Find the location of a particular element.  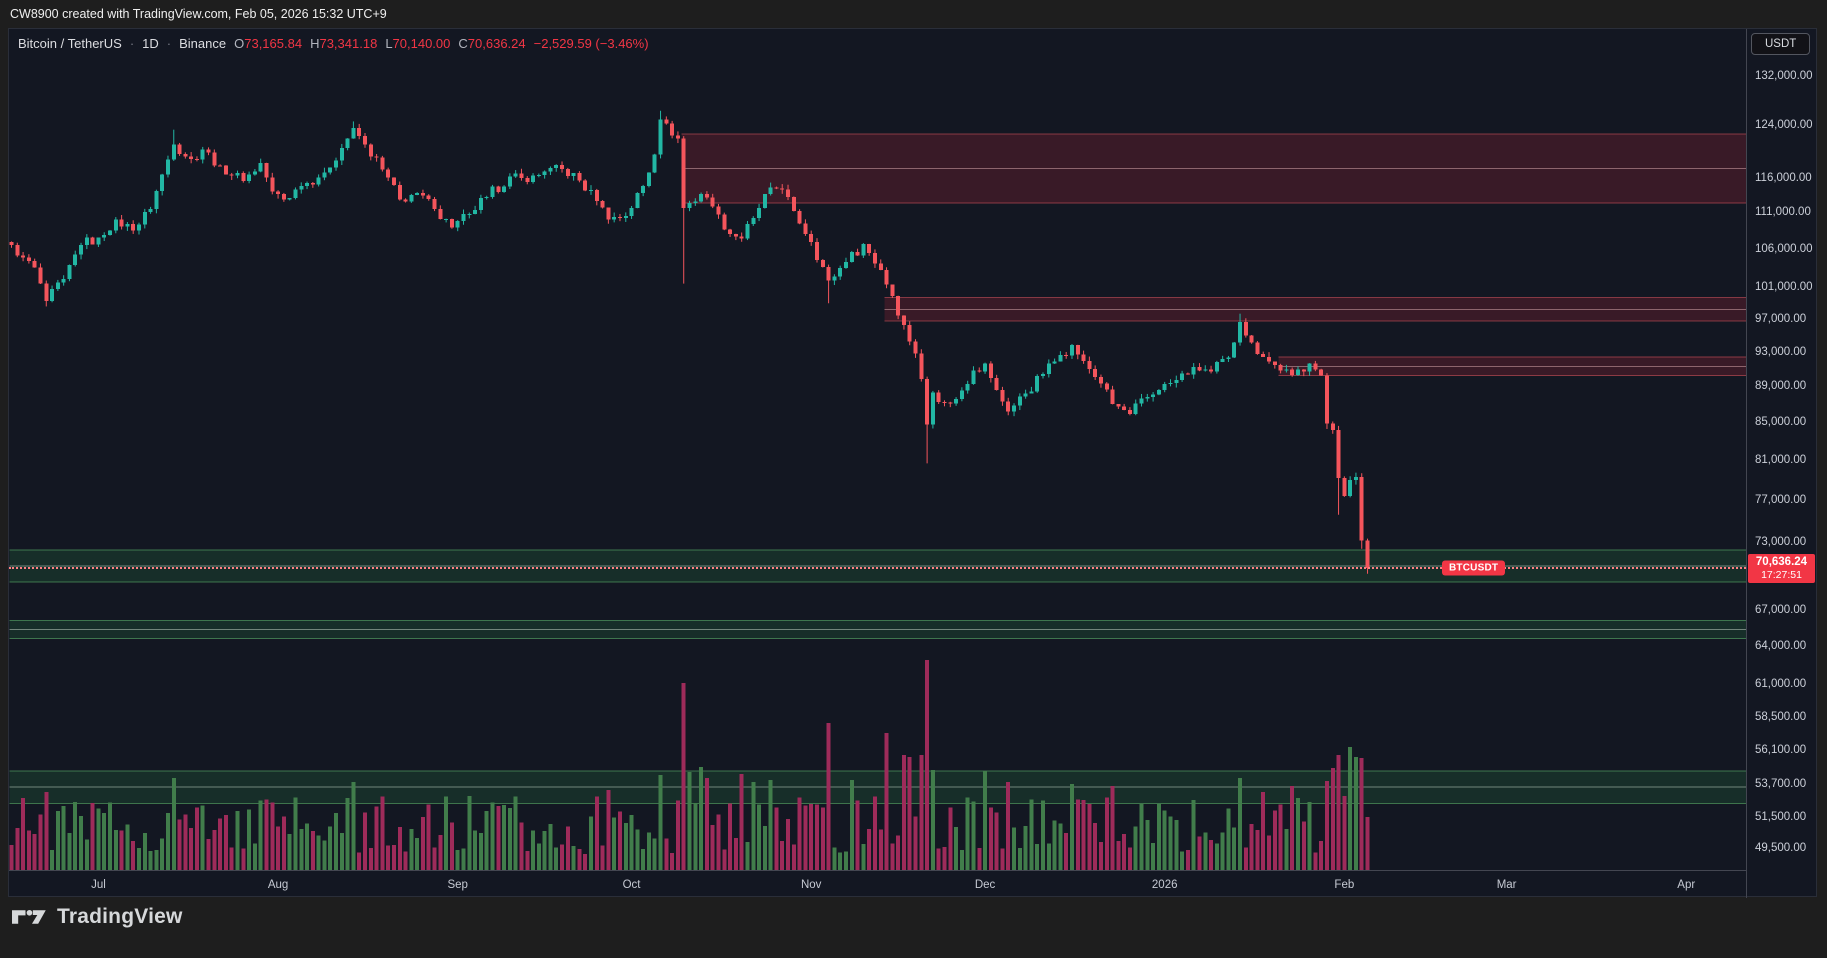

tradingview-logo-text: TradingView is located at coordinates (120, 916).